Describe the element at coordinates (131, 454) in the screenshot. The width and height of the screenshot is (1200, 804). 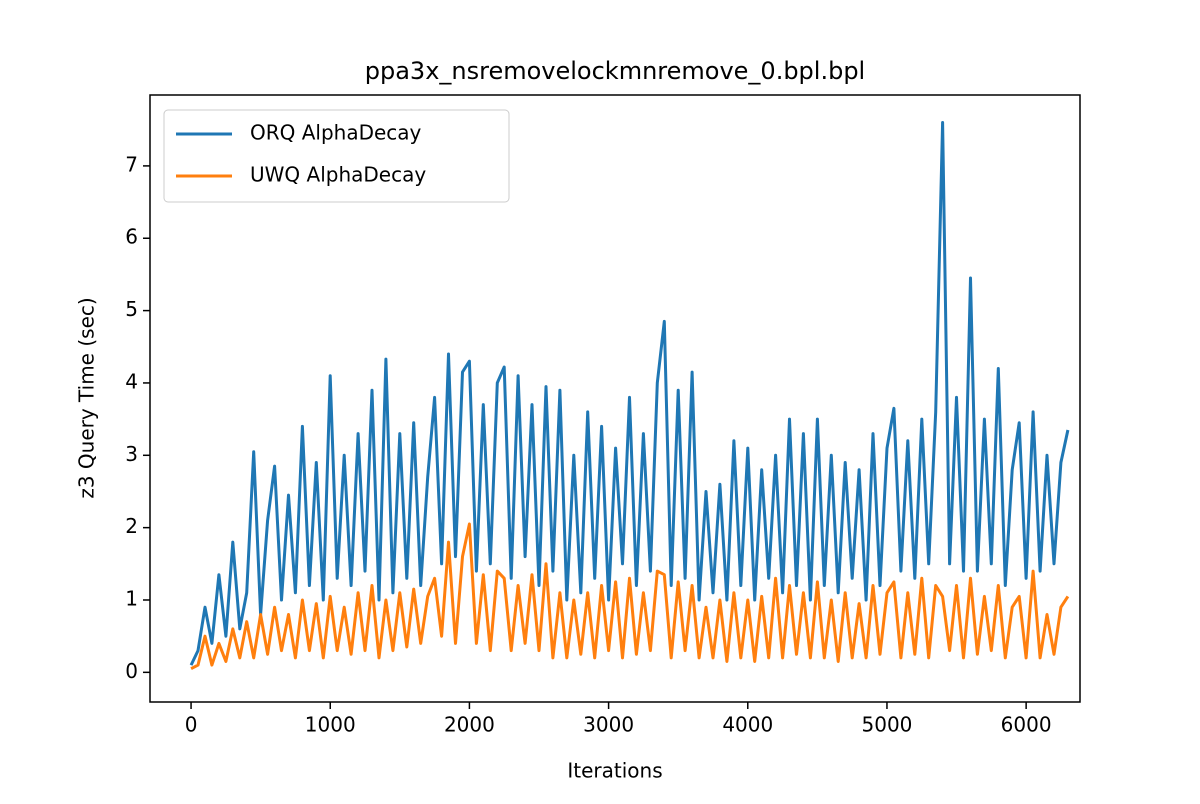
I see `y-tick-label: 3` at that location.